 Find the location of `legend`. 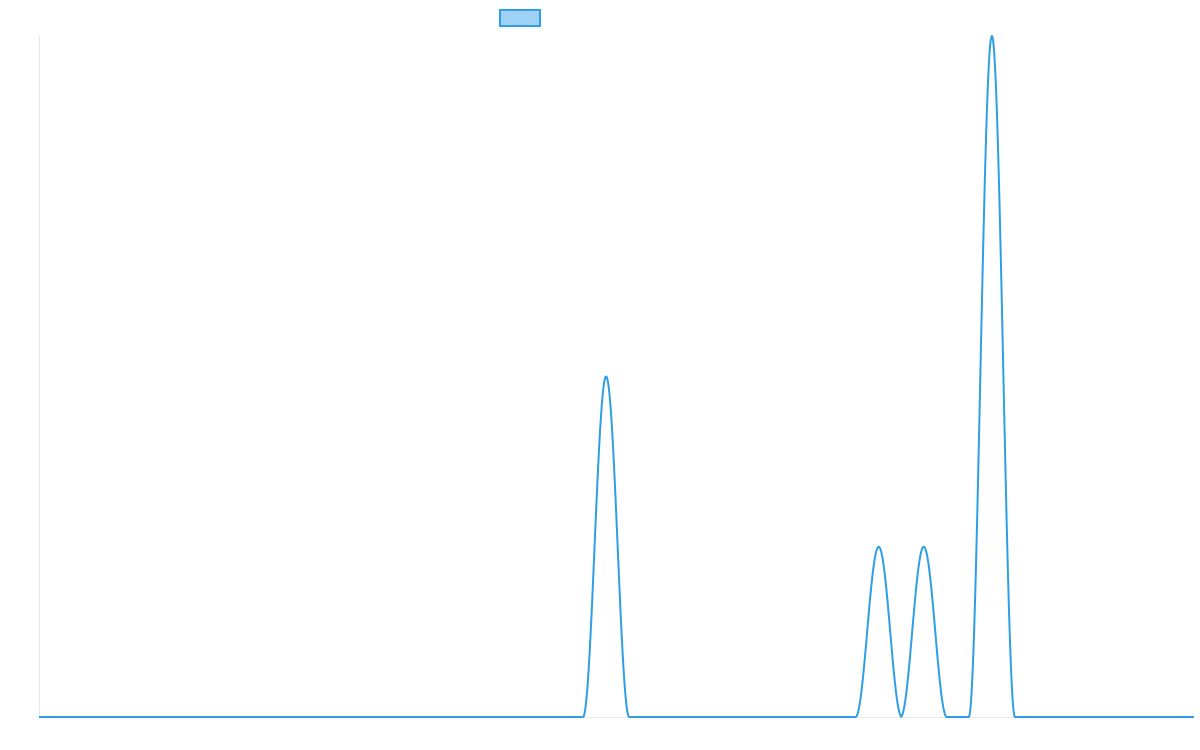

legend is located at coordinates (520, 18).